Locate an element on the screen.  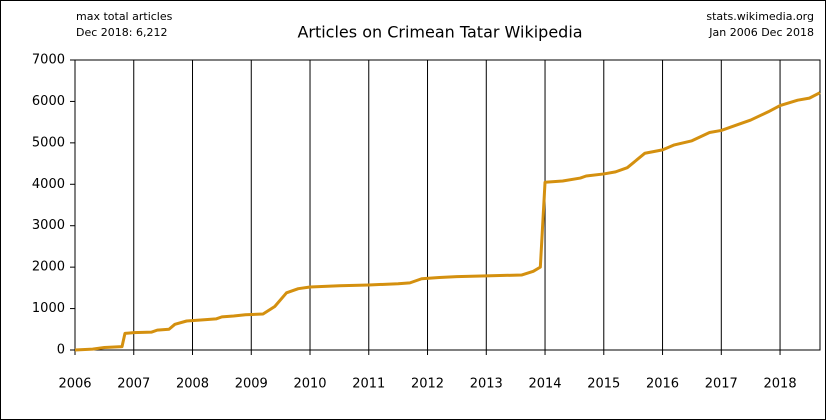
y-tick-label: 1000 is located at coordinates (48, 308).